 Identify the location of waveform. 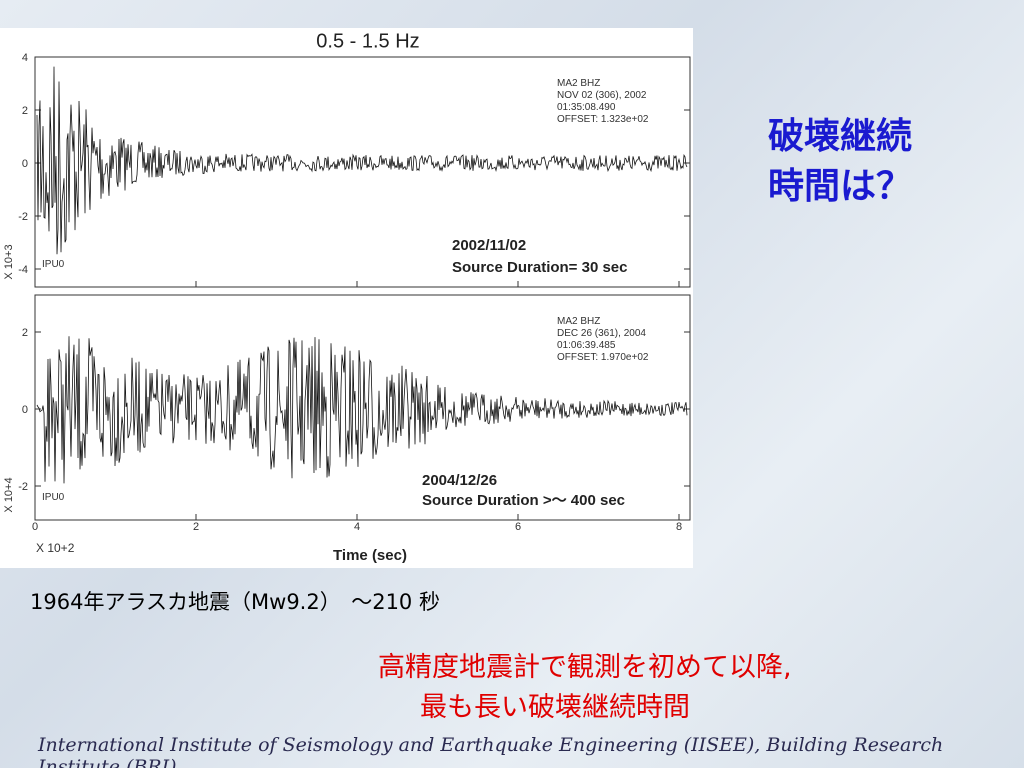
(362, 410).